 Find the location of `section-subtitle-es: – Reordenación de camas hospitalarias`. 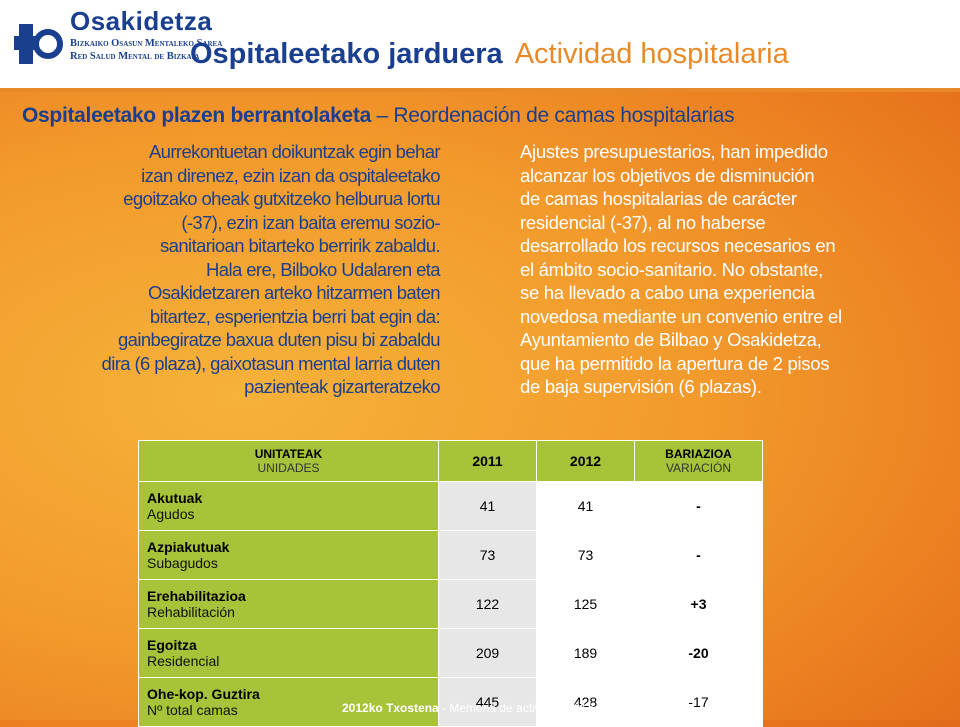

section-subtitle-es: – Reordenación de camas hospitalarias is located at coordinates (552, 115).